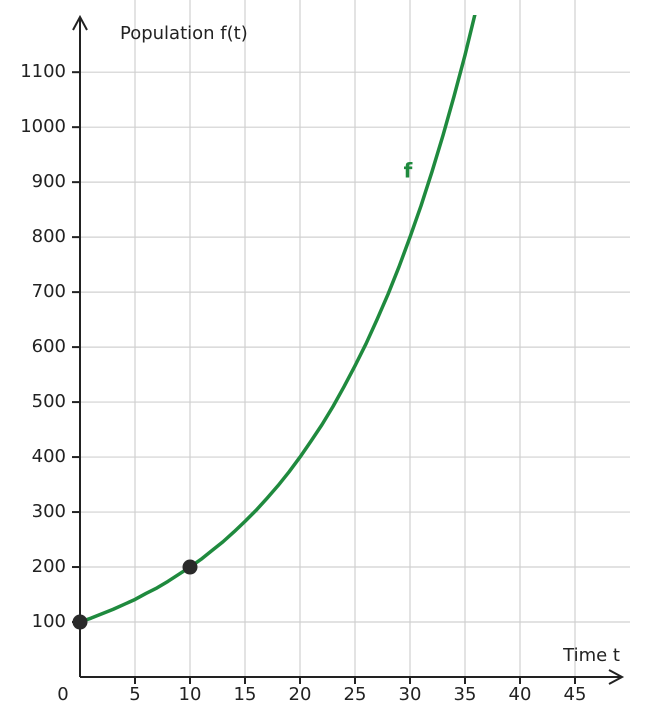  Describe the element at coordinates (49, 566) in the screenshot. I see `y-tick-label: 200` at that location.